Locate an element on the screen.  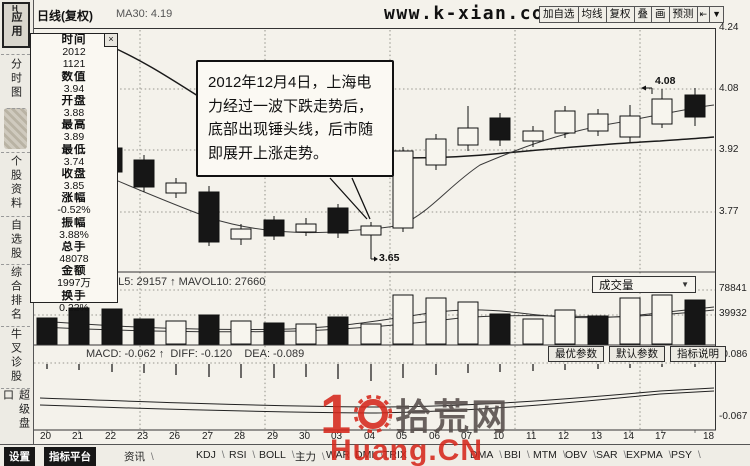
tab-indicator-RSI: RSI is located at coordinates (242, 455).